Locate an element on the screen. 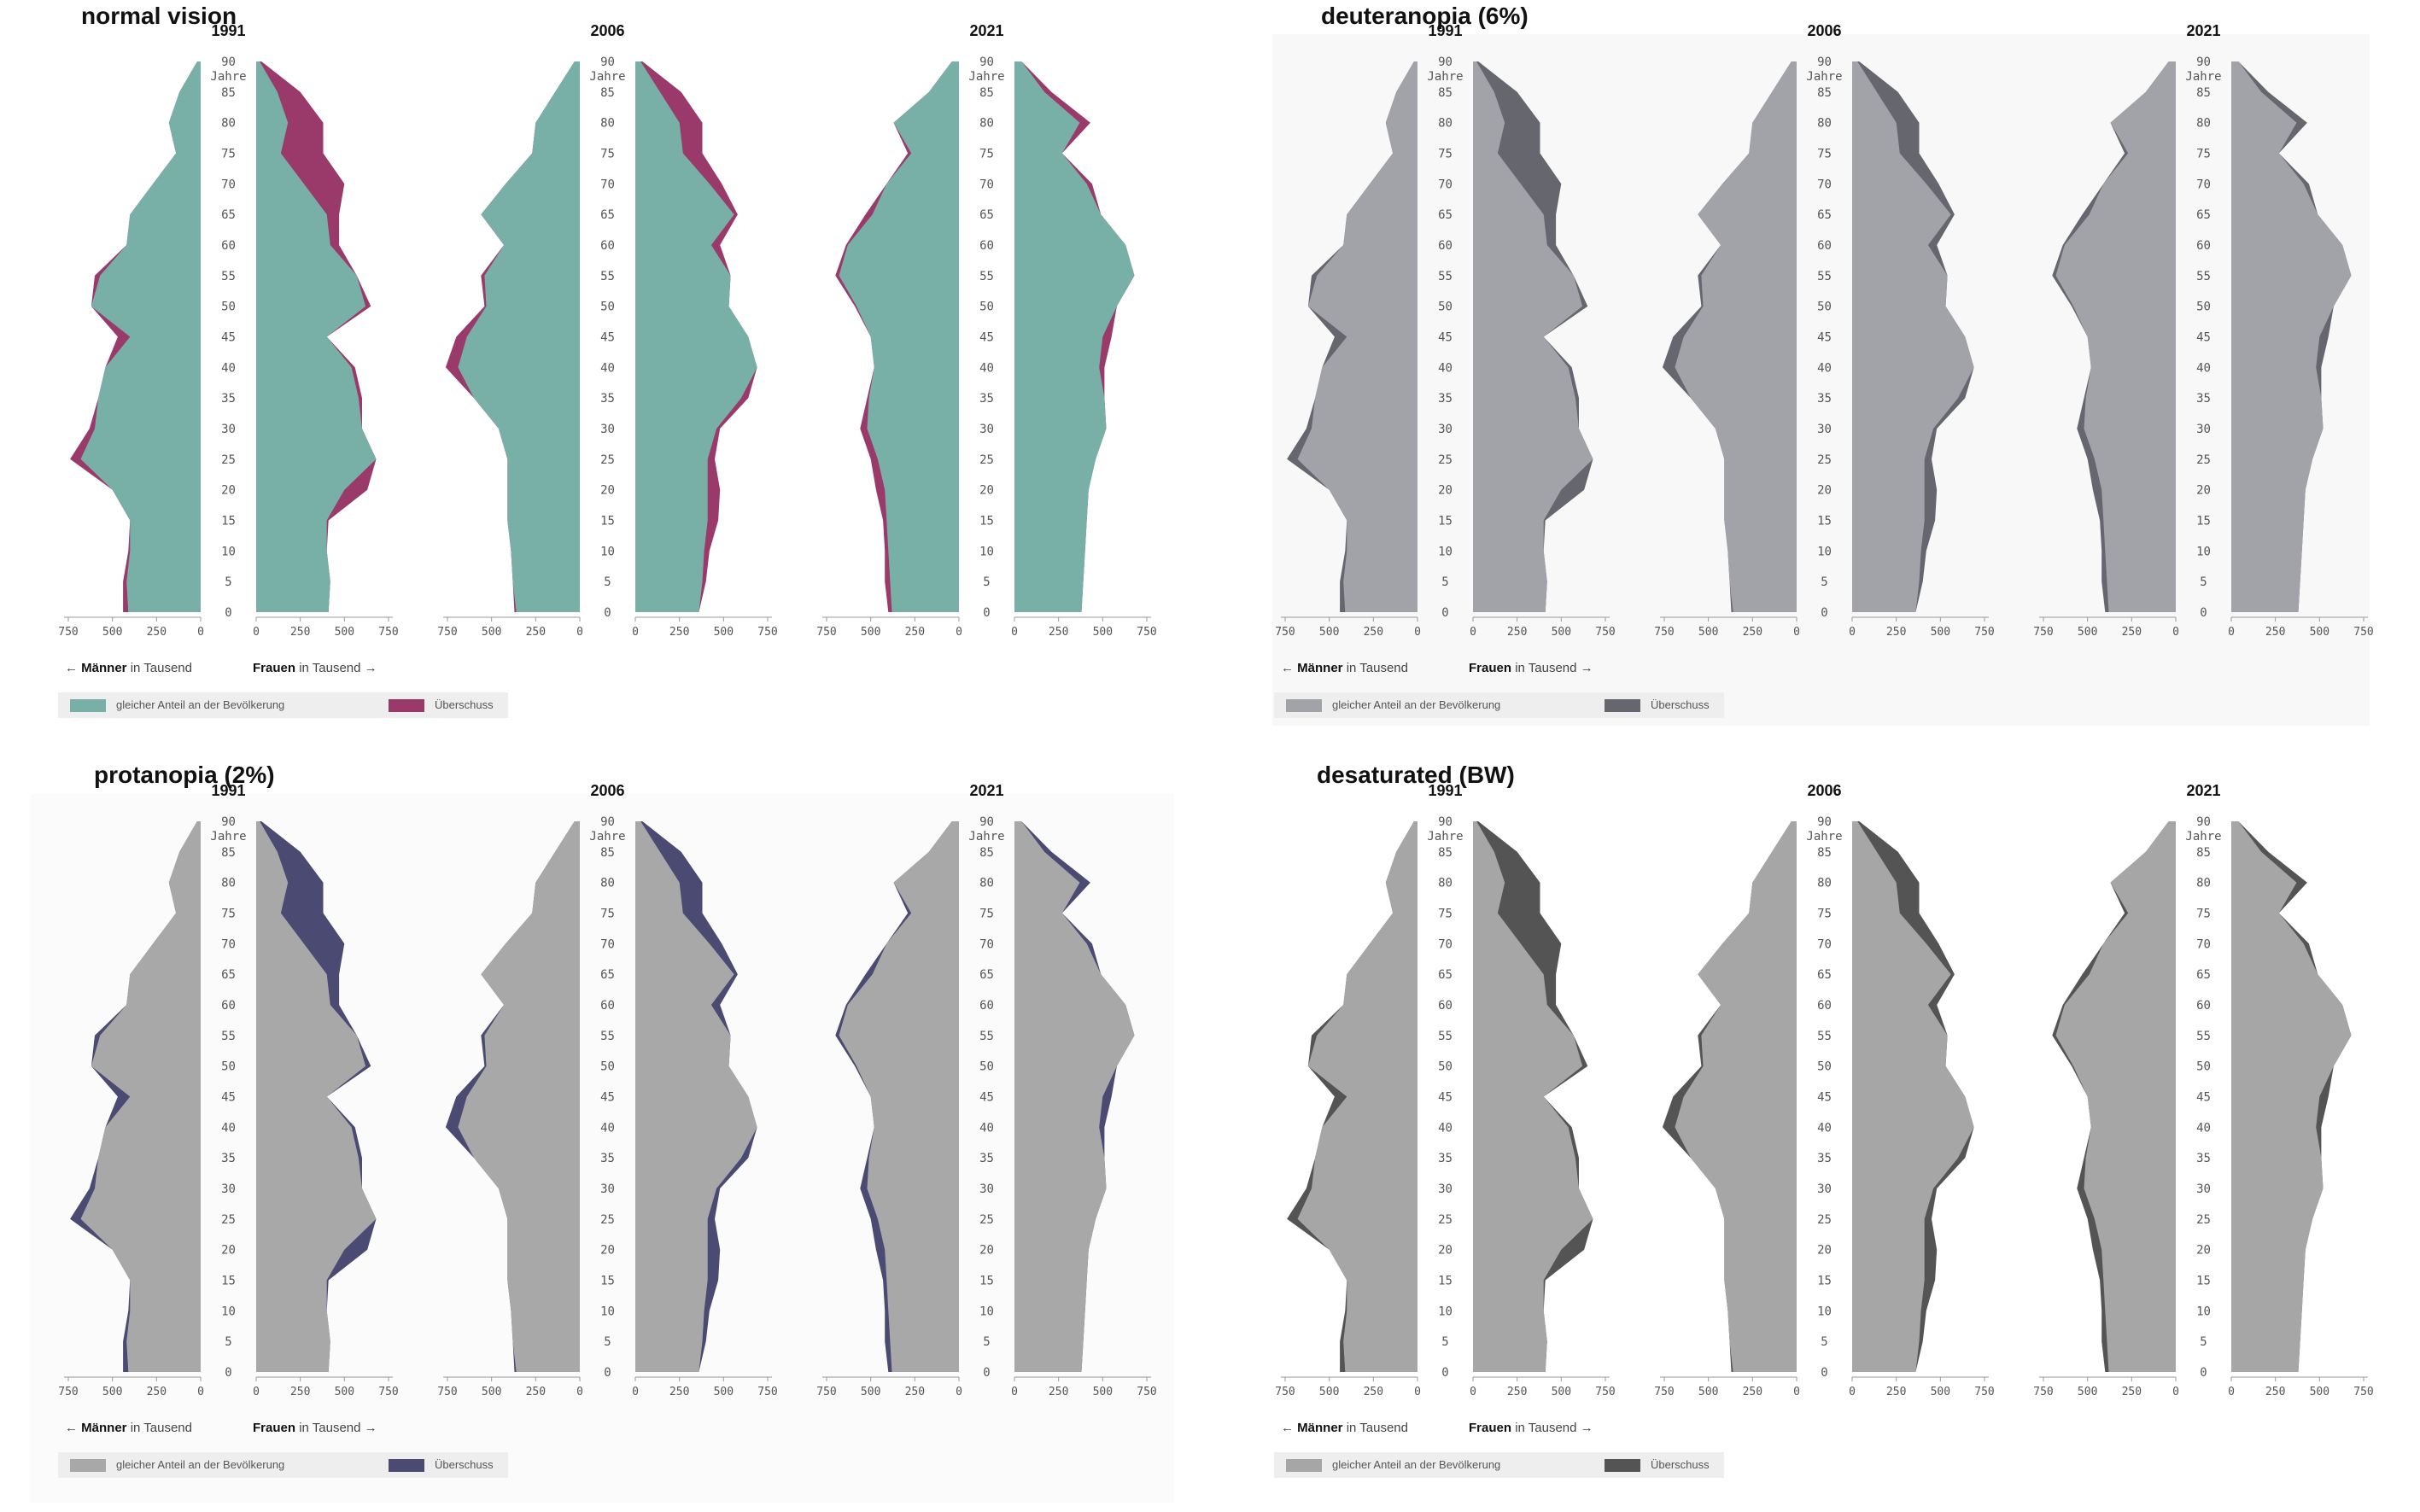 This screenshot has height=1512, width=2420. legend-swatch-excess is located at coordinates (1622, 1465).